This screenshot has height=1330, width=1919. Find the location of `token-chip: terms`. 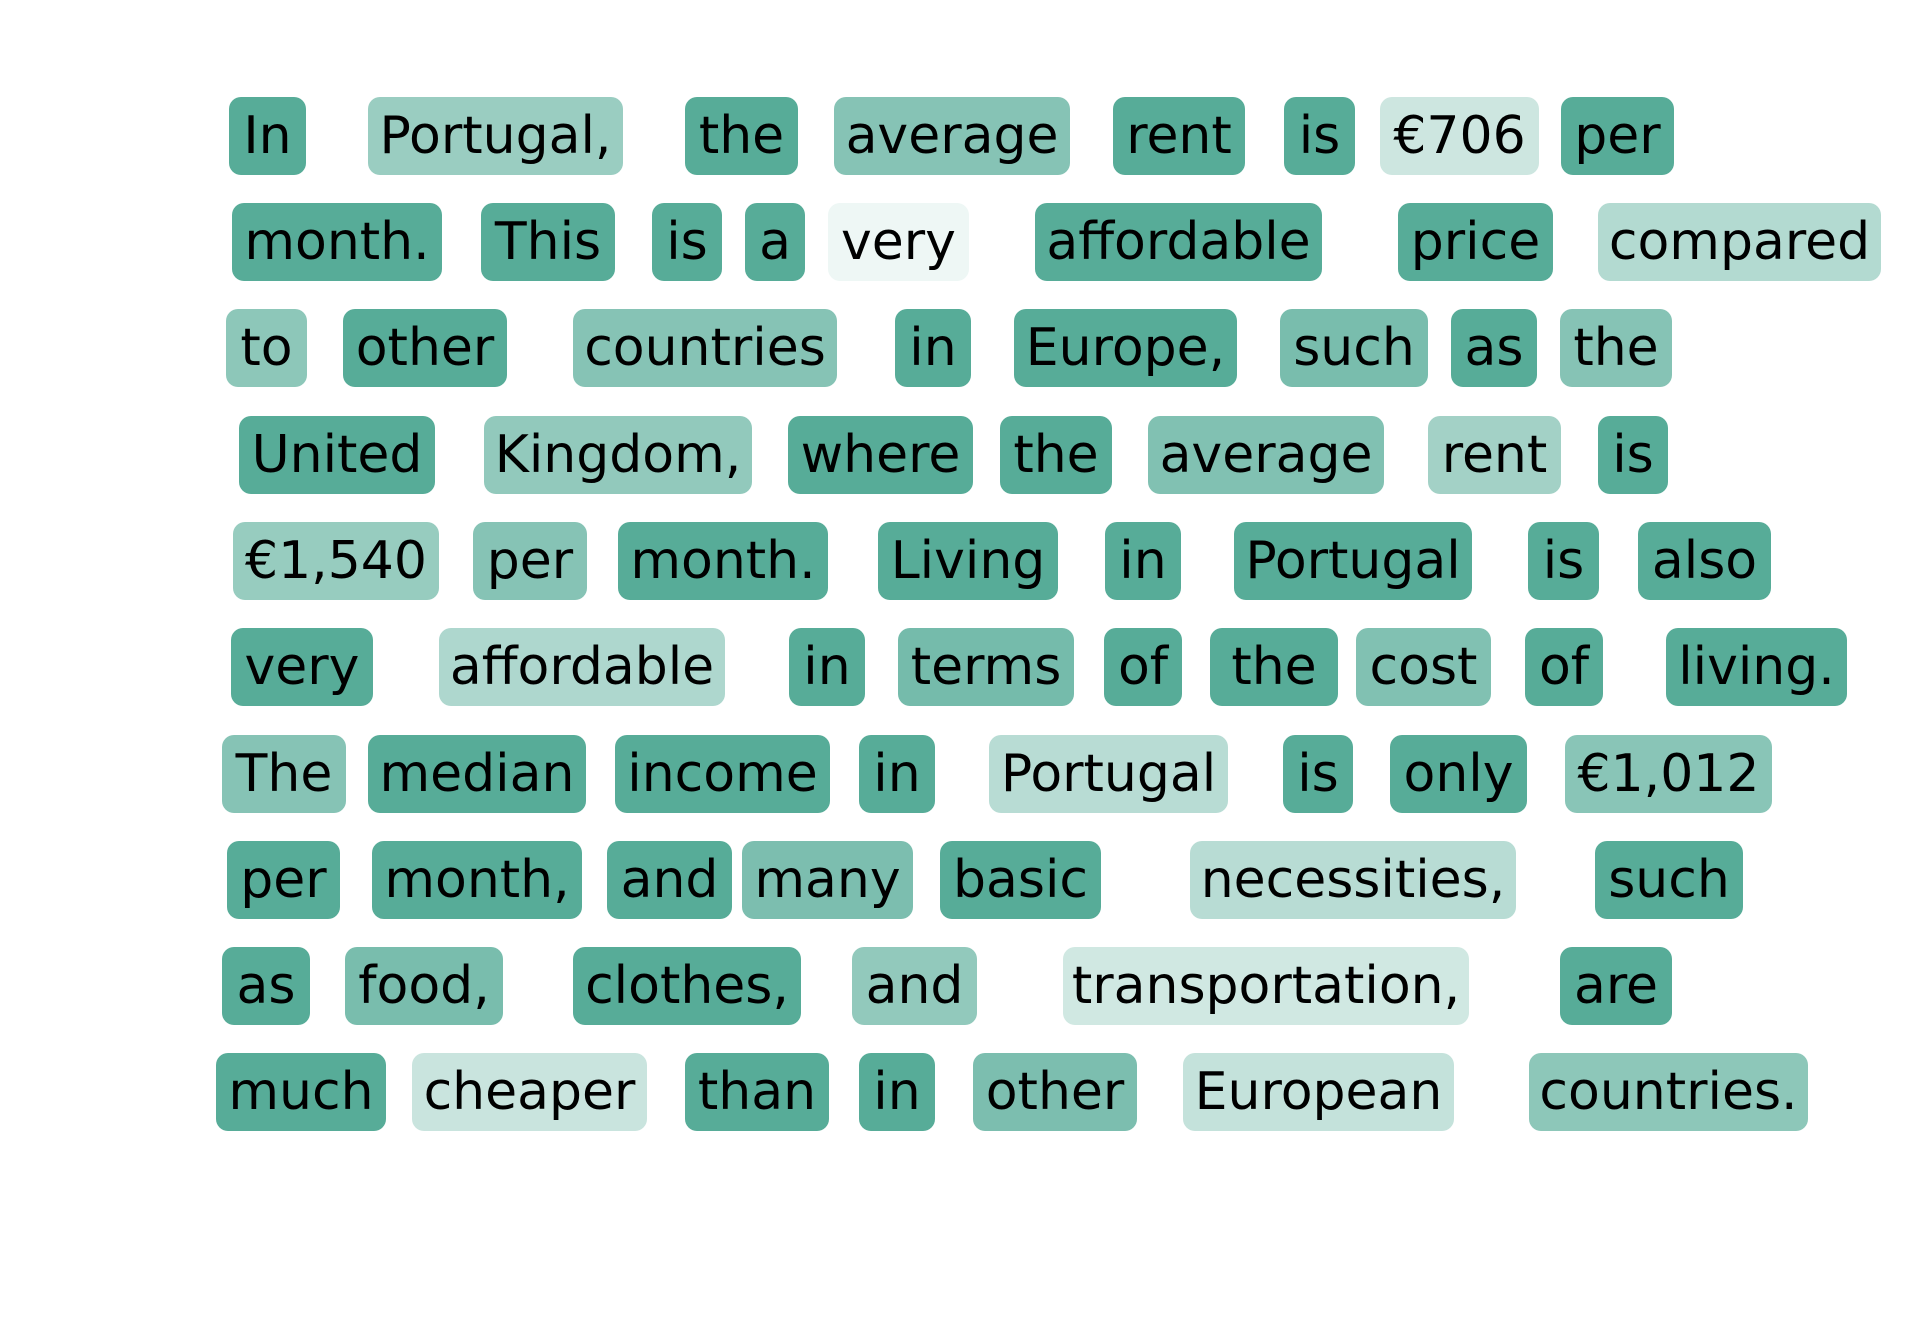

token-chip: terms is located at coordinates (986, 667).